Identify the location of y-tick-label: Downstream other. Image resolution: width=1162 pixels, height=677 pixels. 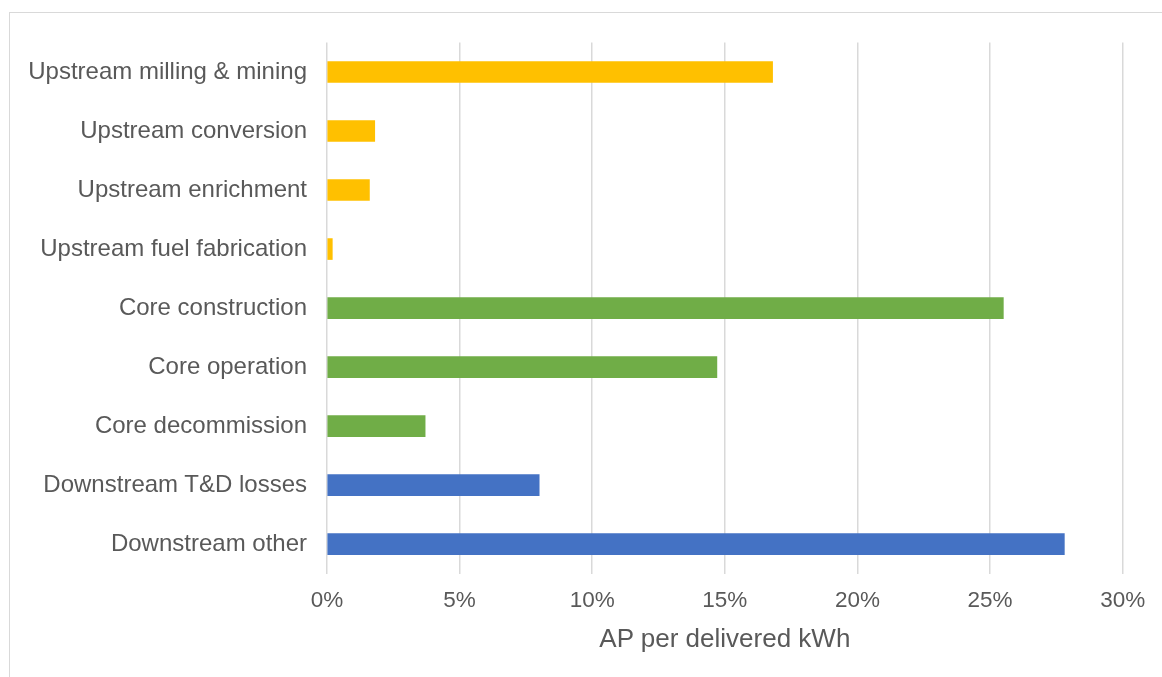
(209, 542).